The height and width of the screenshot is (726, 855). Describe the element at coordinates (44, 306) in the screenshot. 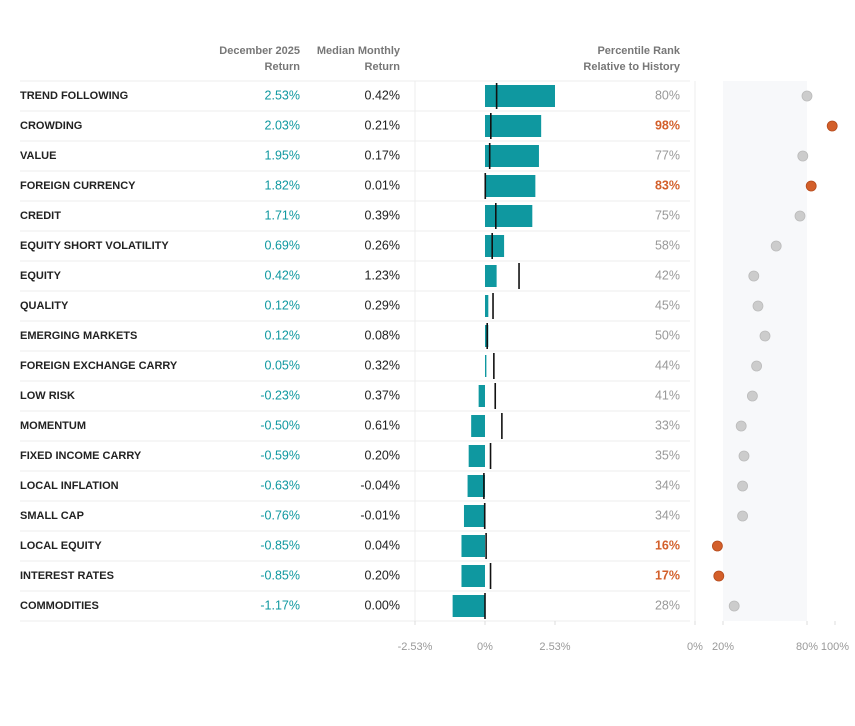

I see `row-name: QUALITY` at that location.